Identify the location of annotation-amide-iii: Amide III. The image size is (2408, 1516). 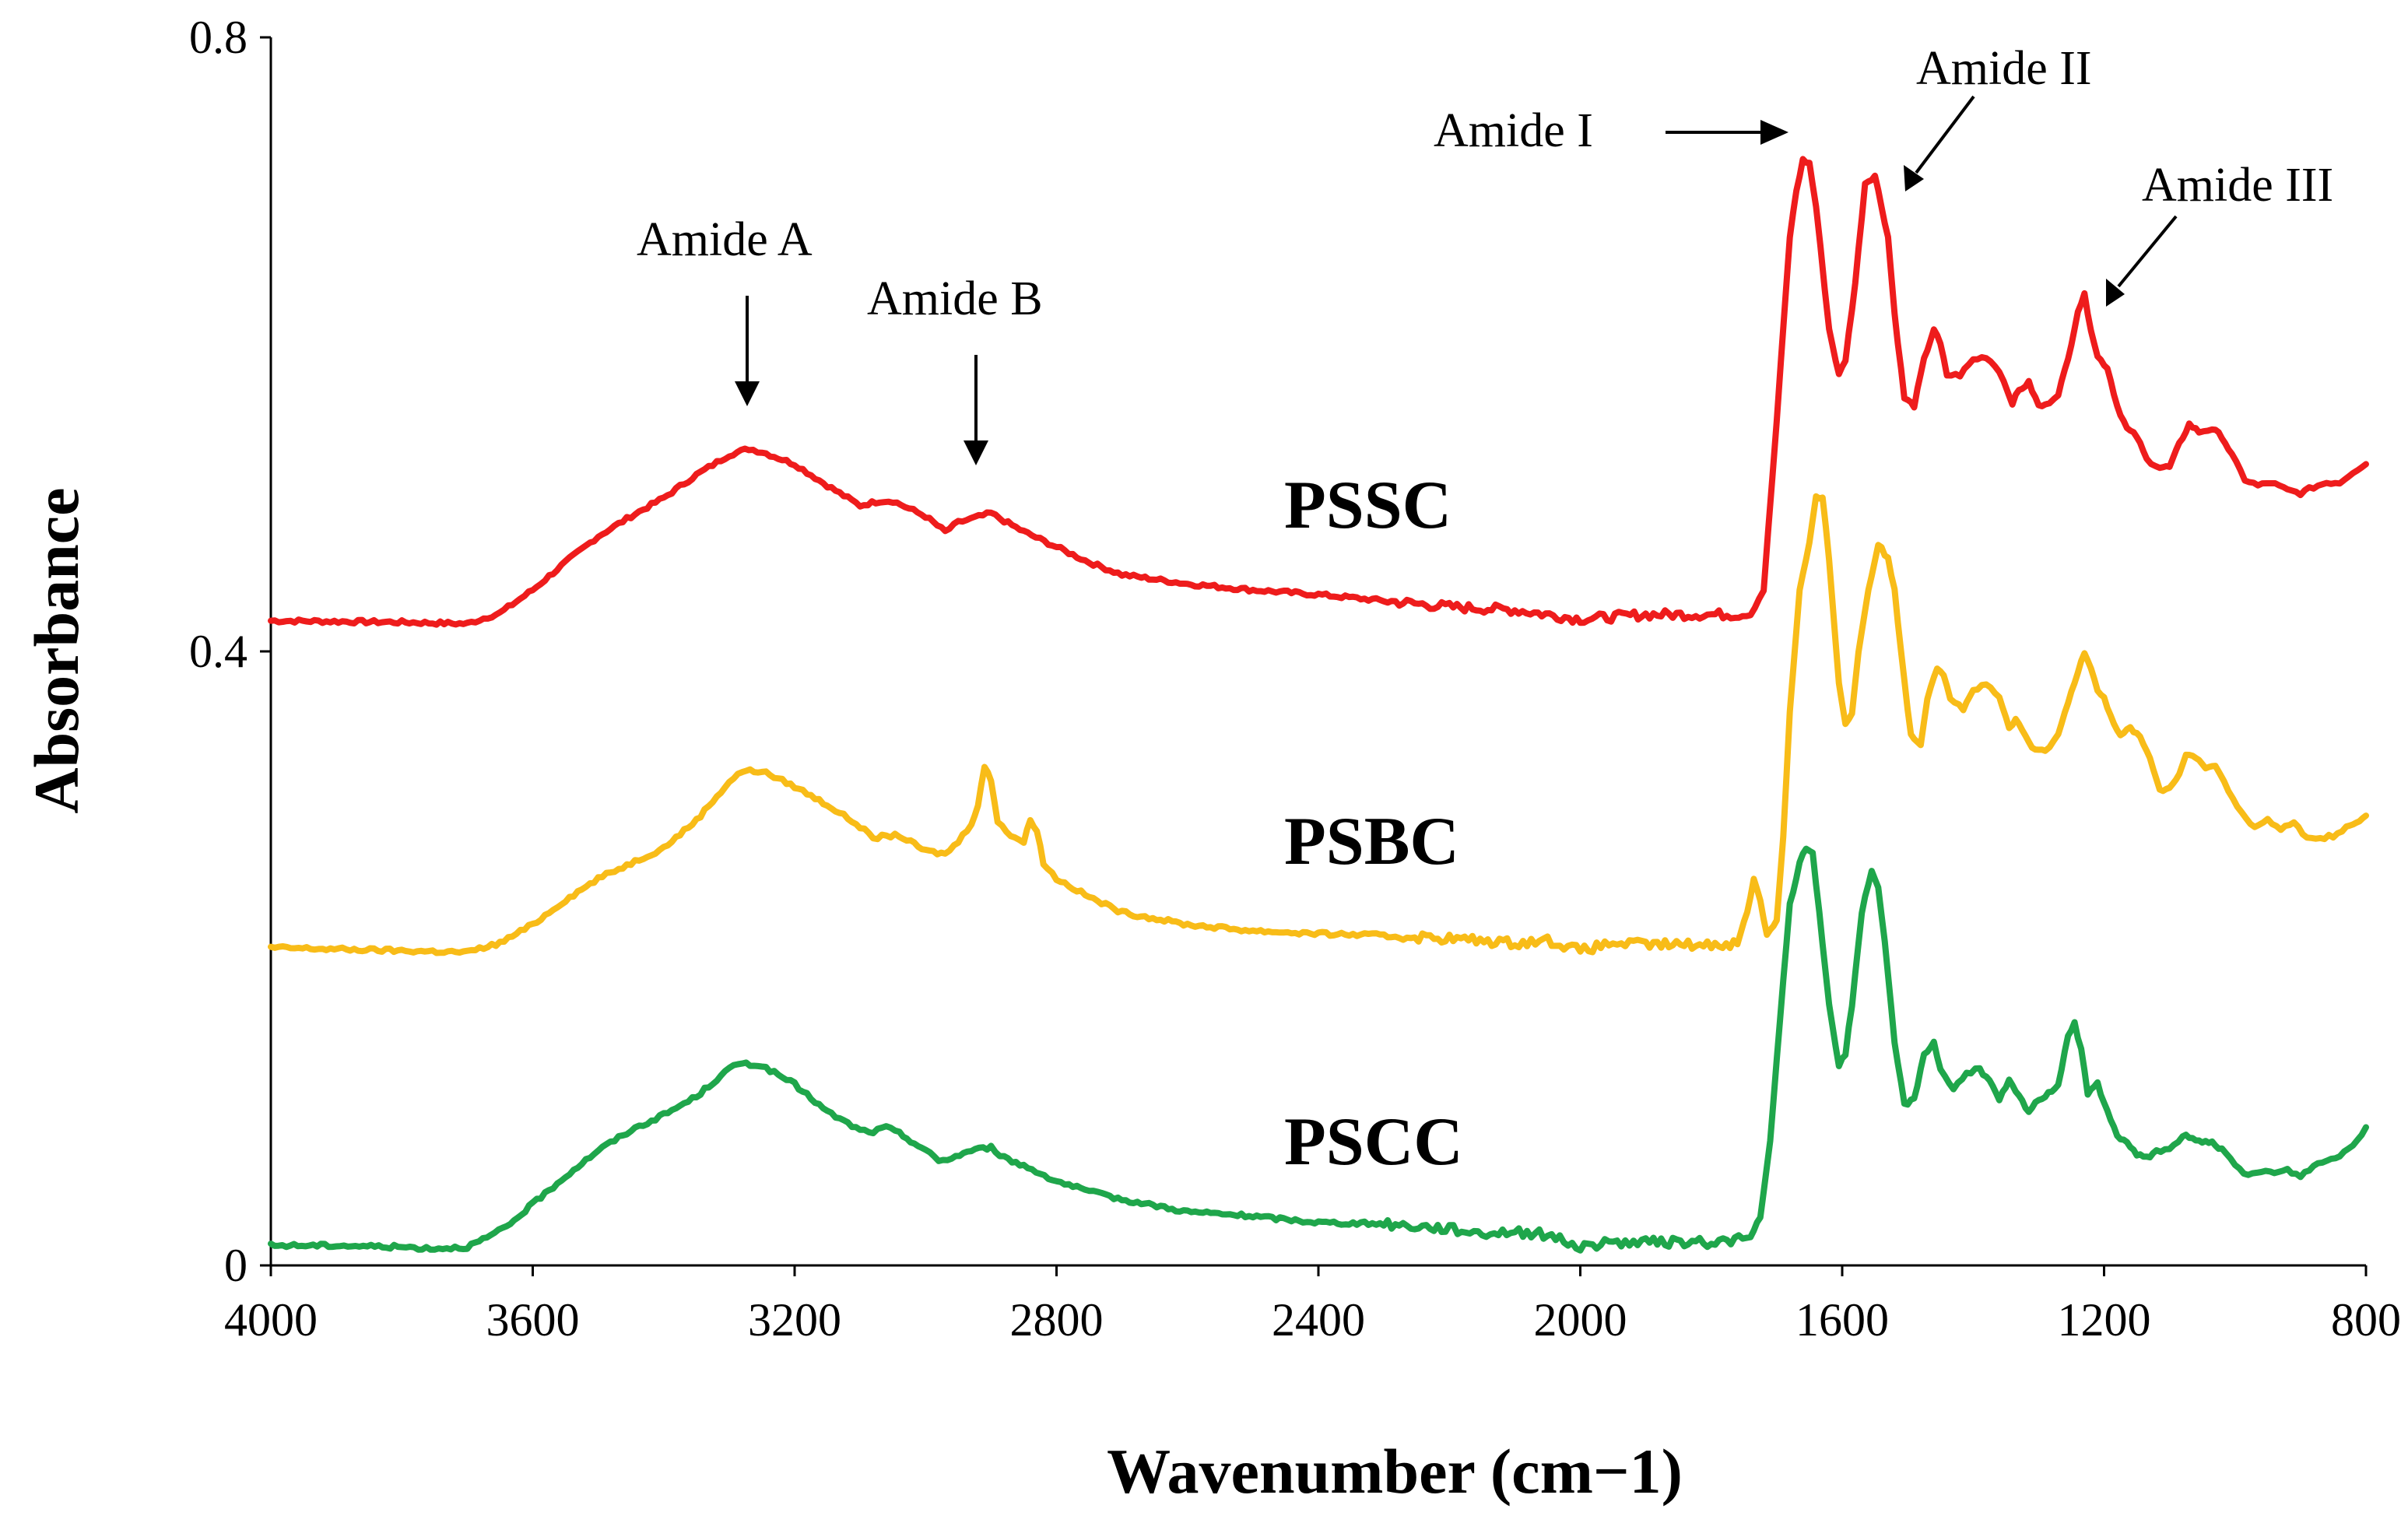
(2237, 186).